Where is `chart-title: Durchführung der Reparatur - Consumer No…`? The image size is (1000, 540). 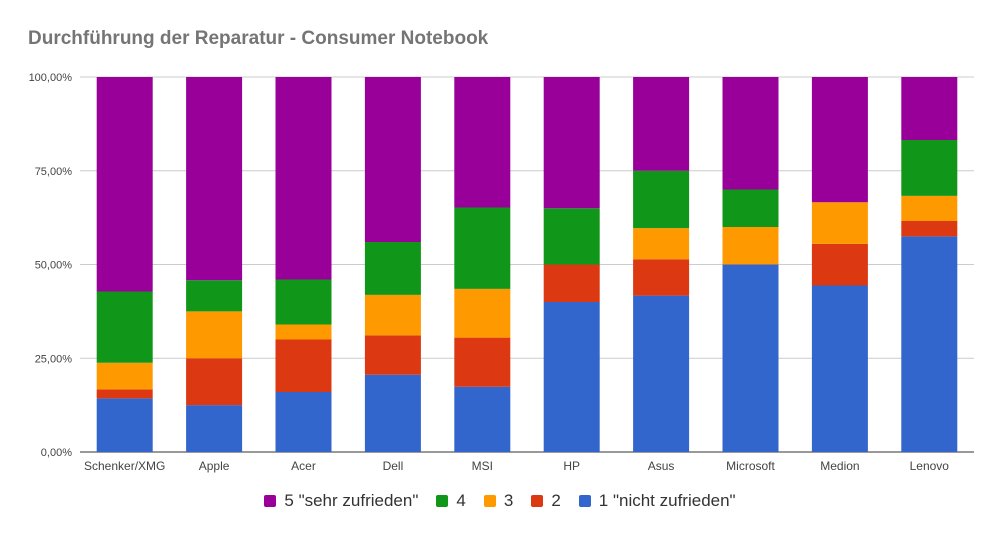
chart-title: Durchführung der Reparatur - Consumer No… is located at coordinates (258, 38).